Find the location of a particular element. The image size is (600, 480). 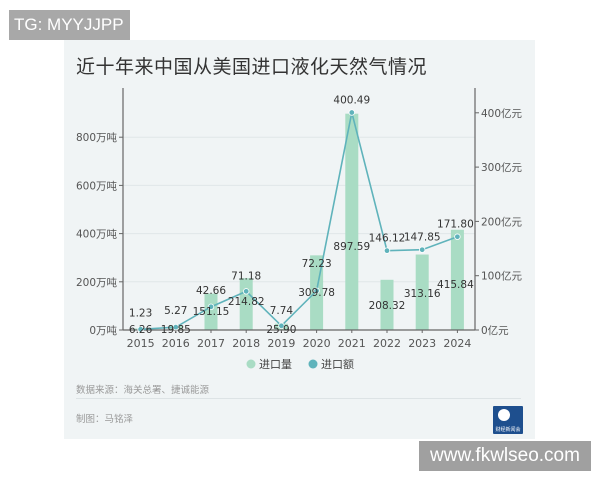

bar-value-label: 208.32 is located at coordinates (387, 306).